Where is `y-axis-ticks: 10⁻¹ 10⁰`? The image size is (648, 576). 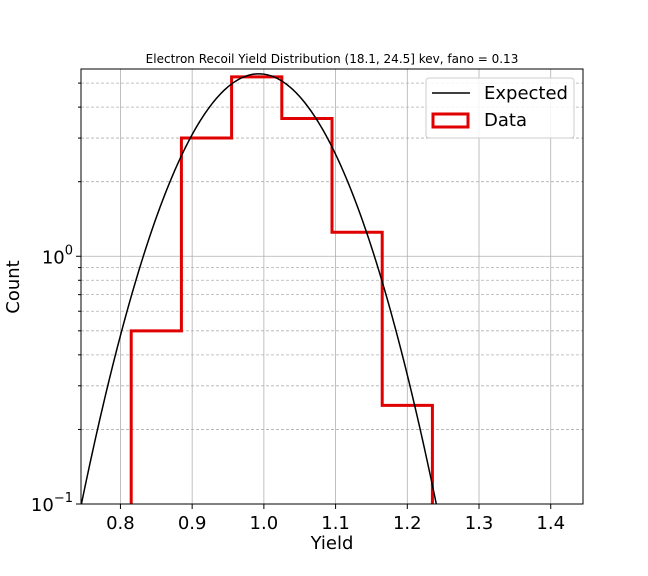 y-axis-ticks: 10⁻¹ 10⁰ is located at coordinates (56, 299).